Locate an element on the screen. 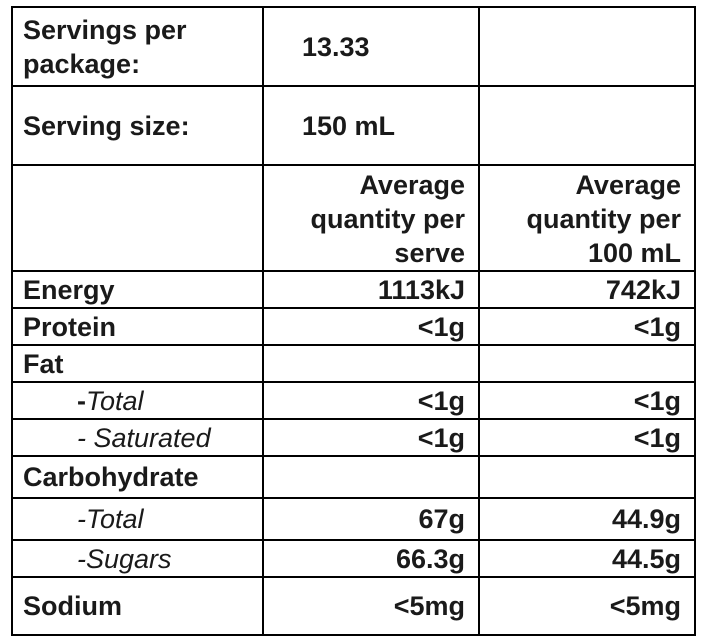 The height and width of the screenshot is (643, 701). table-row: -Sugars 66.3g 44.5g is located at coordinates (353, 558).